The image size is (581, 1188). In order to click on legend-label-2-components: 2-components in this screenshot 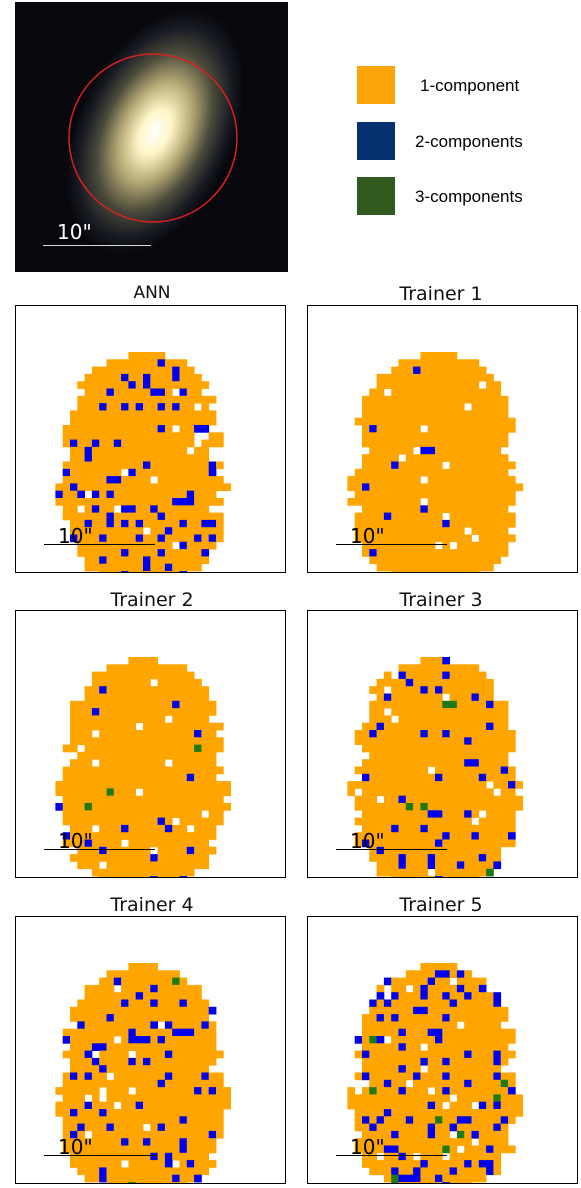, I will do `click(469, 141)`.